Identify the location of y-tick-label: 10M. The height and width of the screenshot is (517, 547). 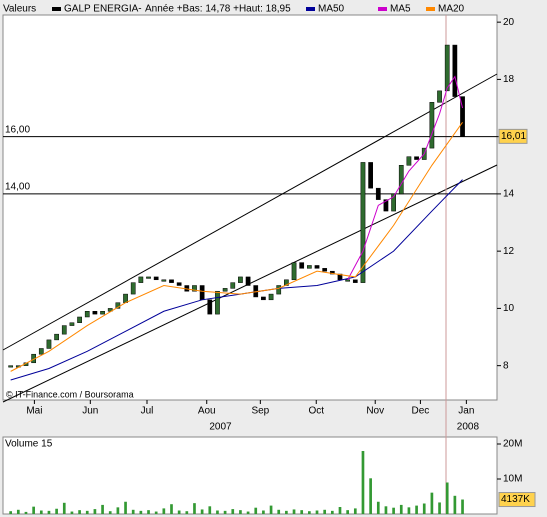
(512, 479).